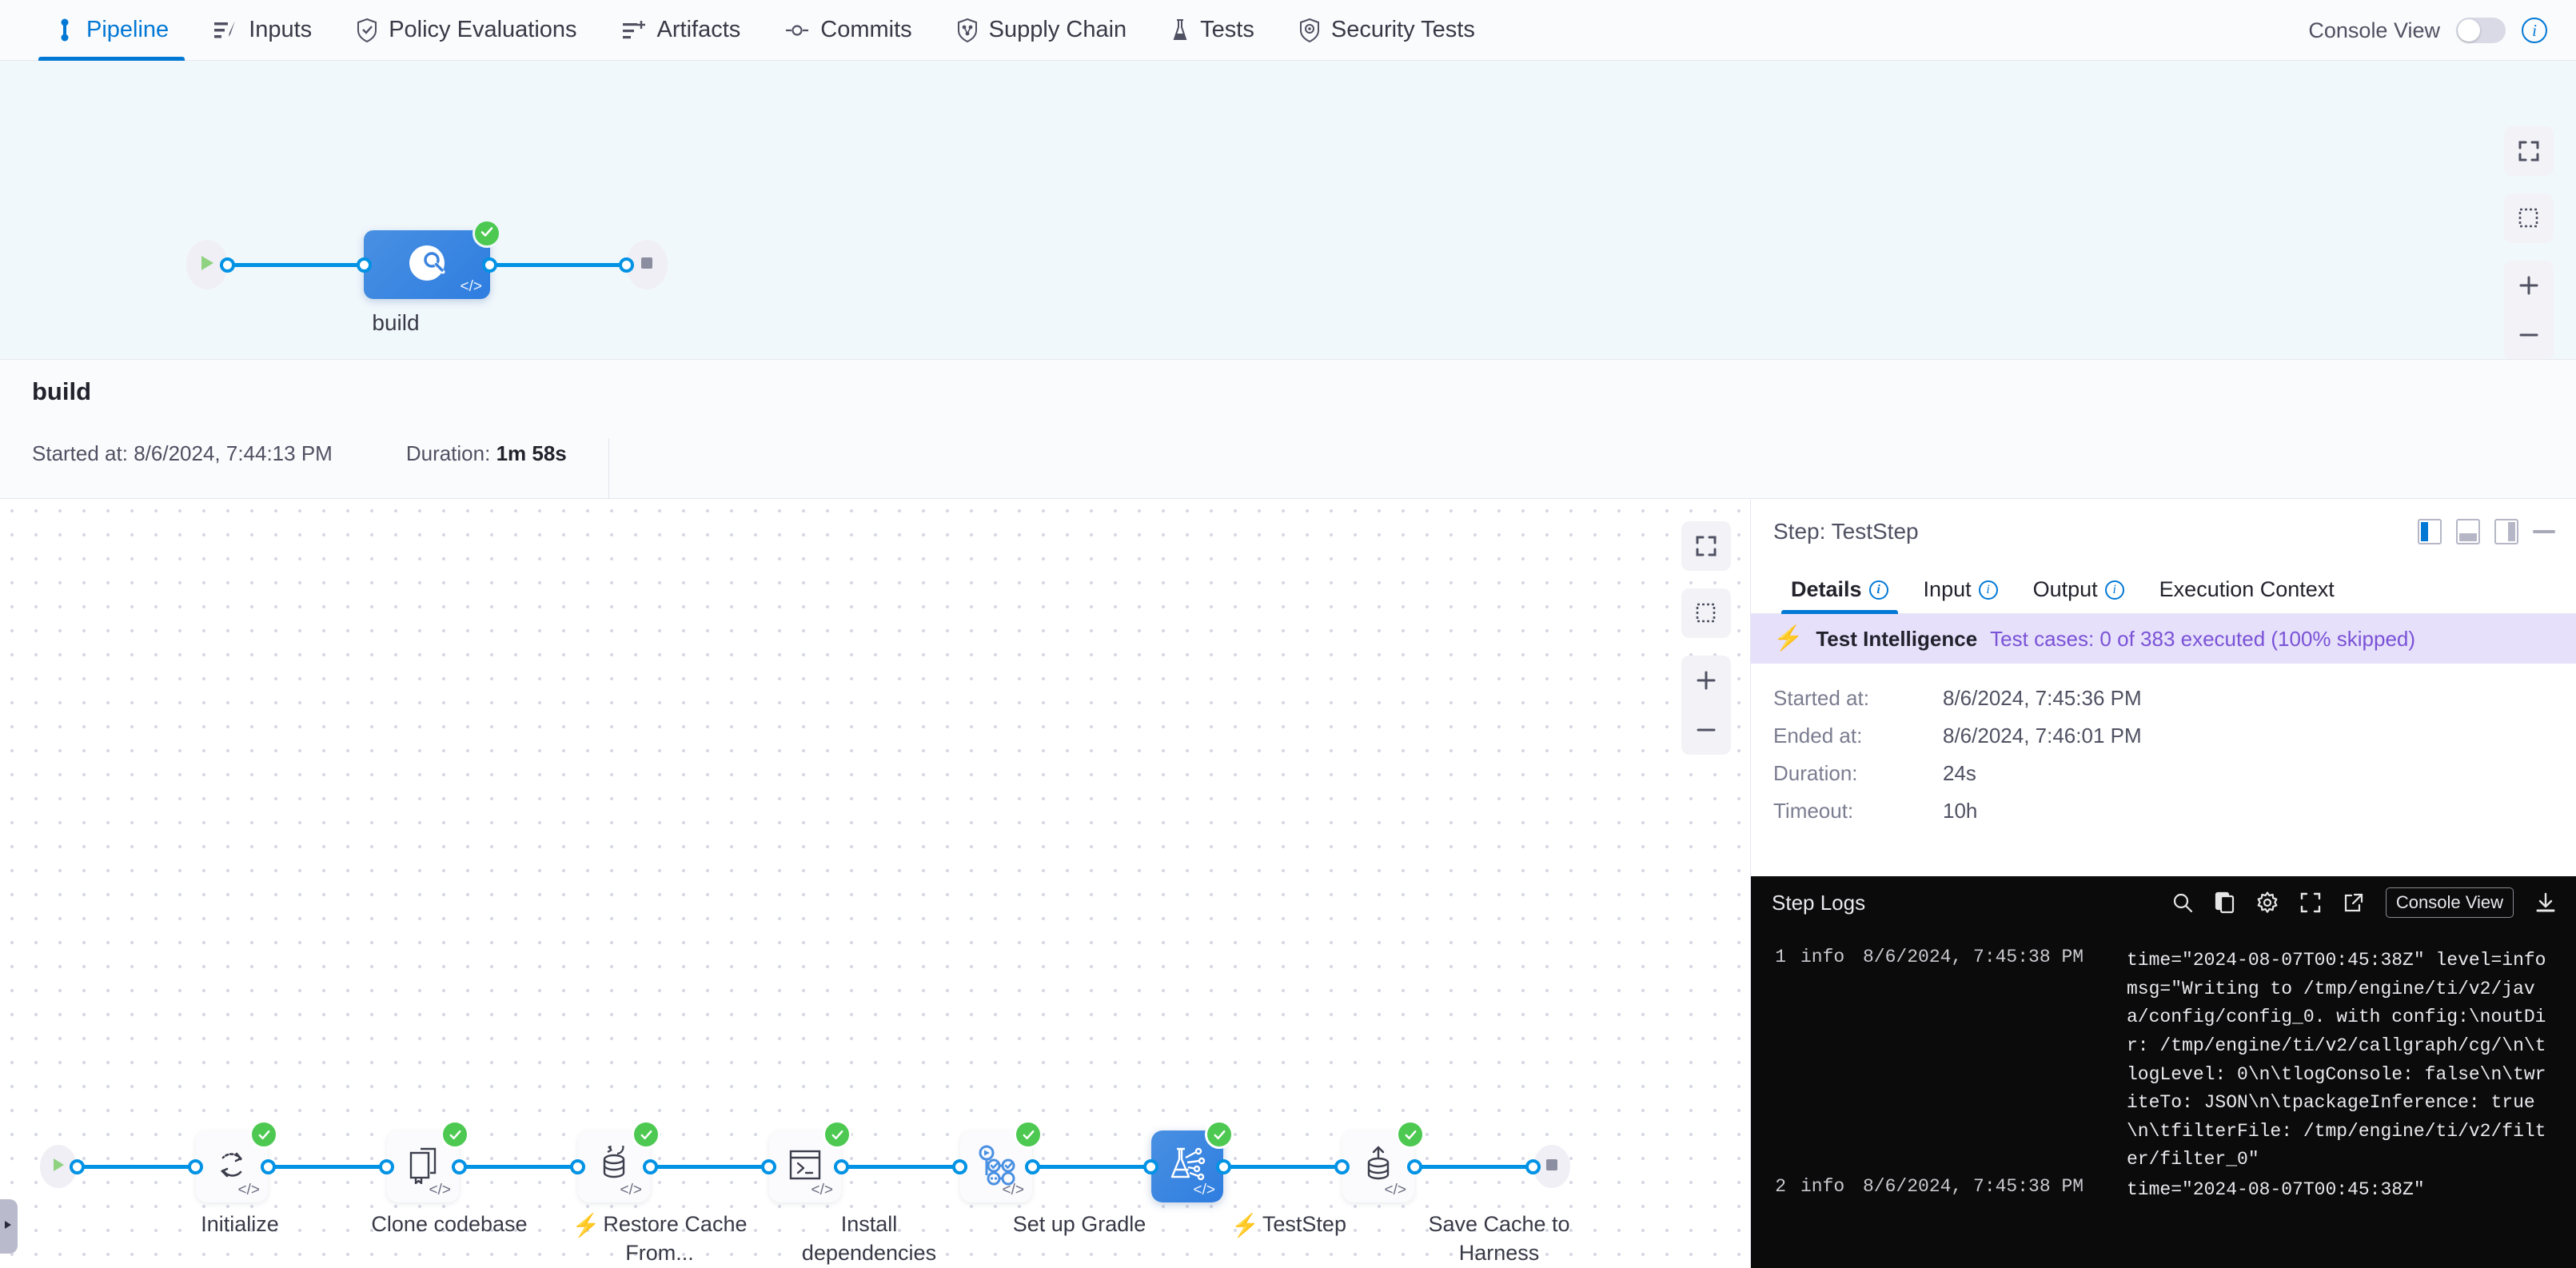  Describe the element at coordinates (1383, 1161) in the screenshot. I see `step-node-save-cache: </>` at that location.